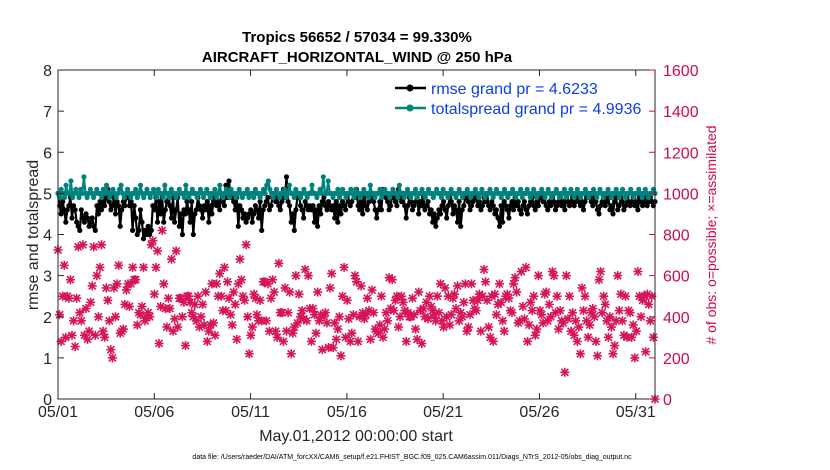 This screenshot has height=470, width=830. What do you see at coordinates (636, 412) in the screenshot?
I see `x-tick-label: 05/31` at bounding box center [636, 412].